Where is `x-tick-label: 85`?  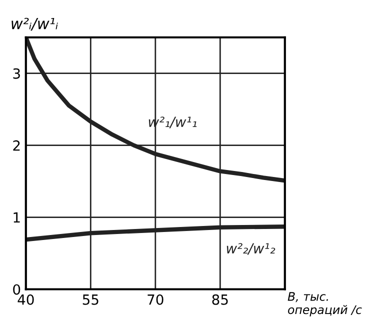
x-tick-label: 85 is located at coordinates (220, 299).